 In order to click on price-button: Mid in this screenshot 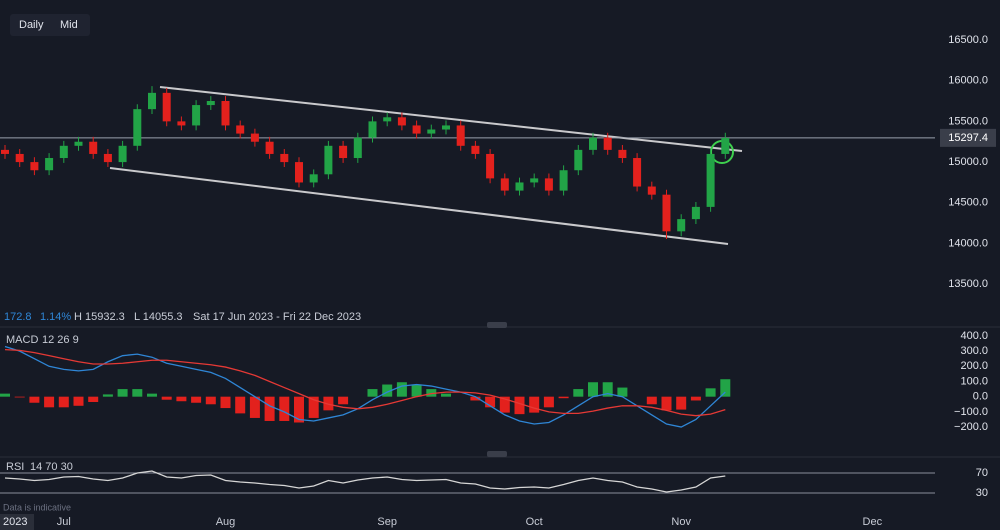, I will do `click(69, 25)`.